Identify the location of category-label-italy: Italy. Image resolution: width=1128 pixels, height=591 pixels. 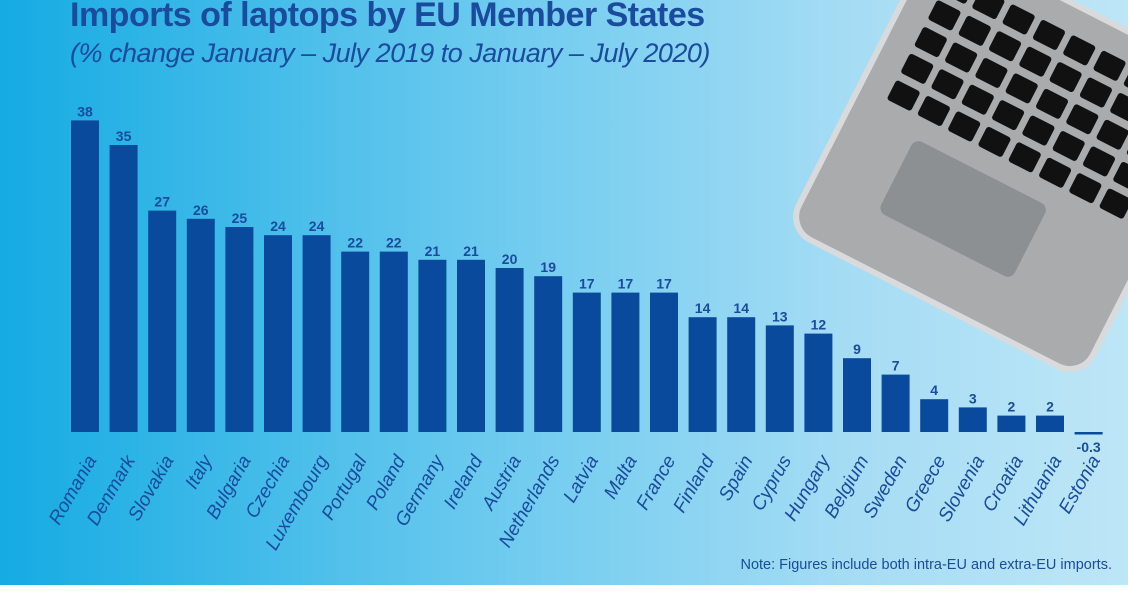
(200, 472).